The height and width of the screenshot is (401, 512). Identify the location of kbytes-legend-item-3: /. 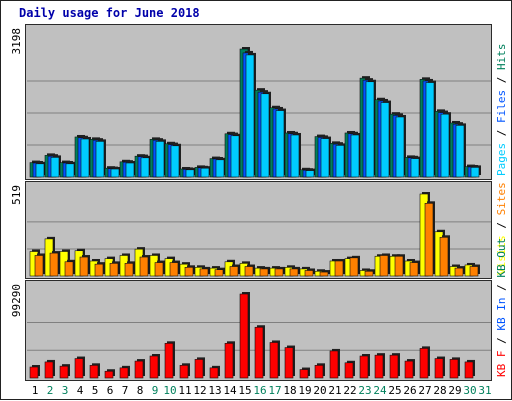
(501, 288).